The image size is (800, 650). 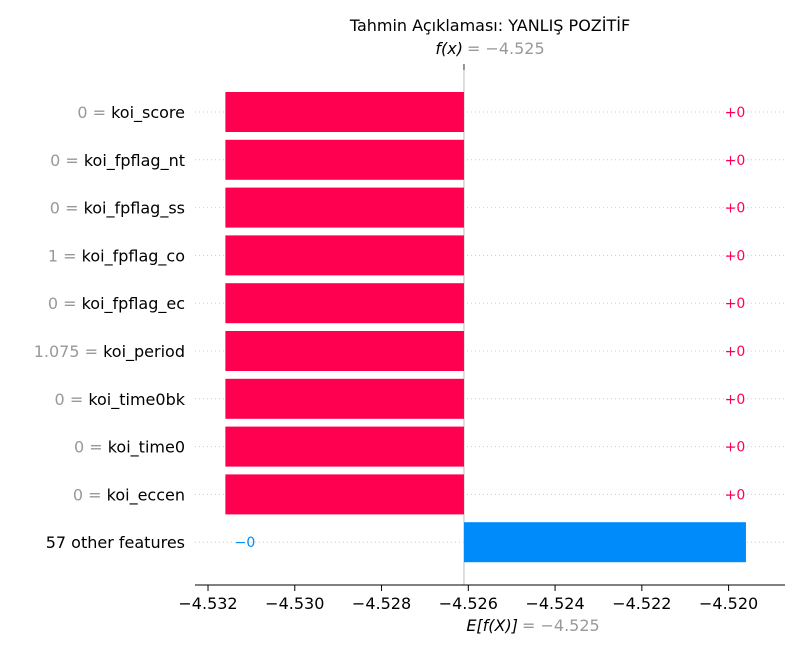 I want to click on chart-title: Tahmin Açıklaması: YANLIŞ POZİTİF, so click(x=489, y=25).